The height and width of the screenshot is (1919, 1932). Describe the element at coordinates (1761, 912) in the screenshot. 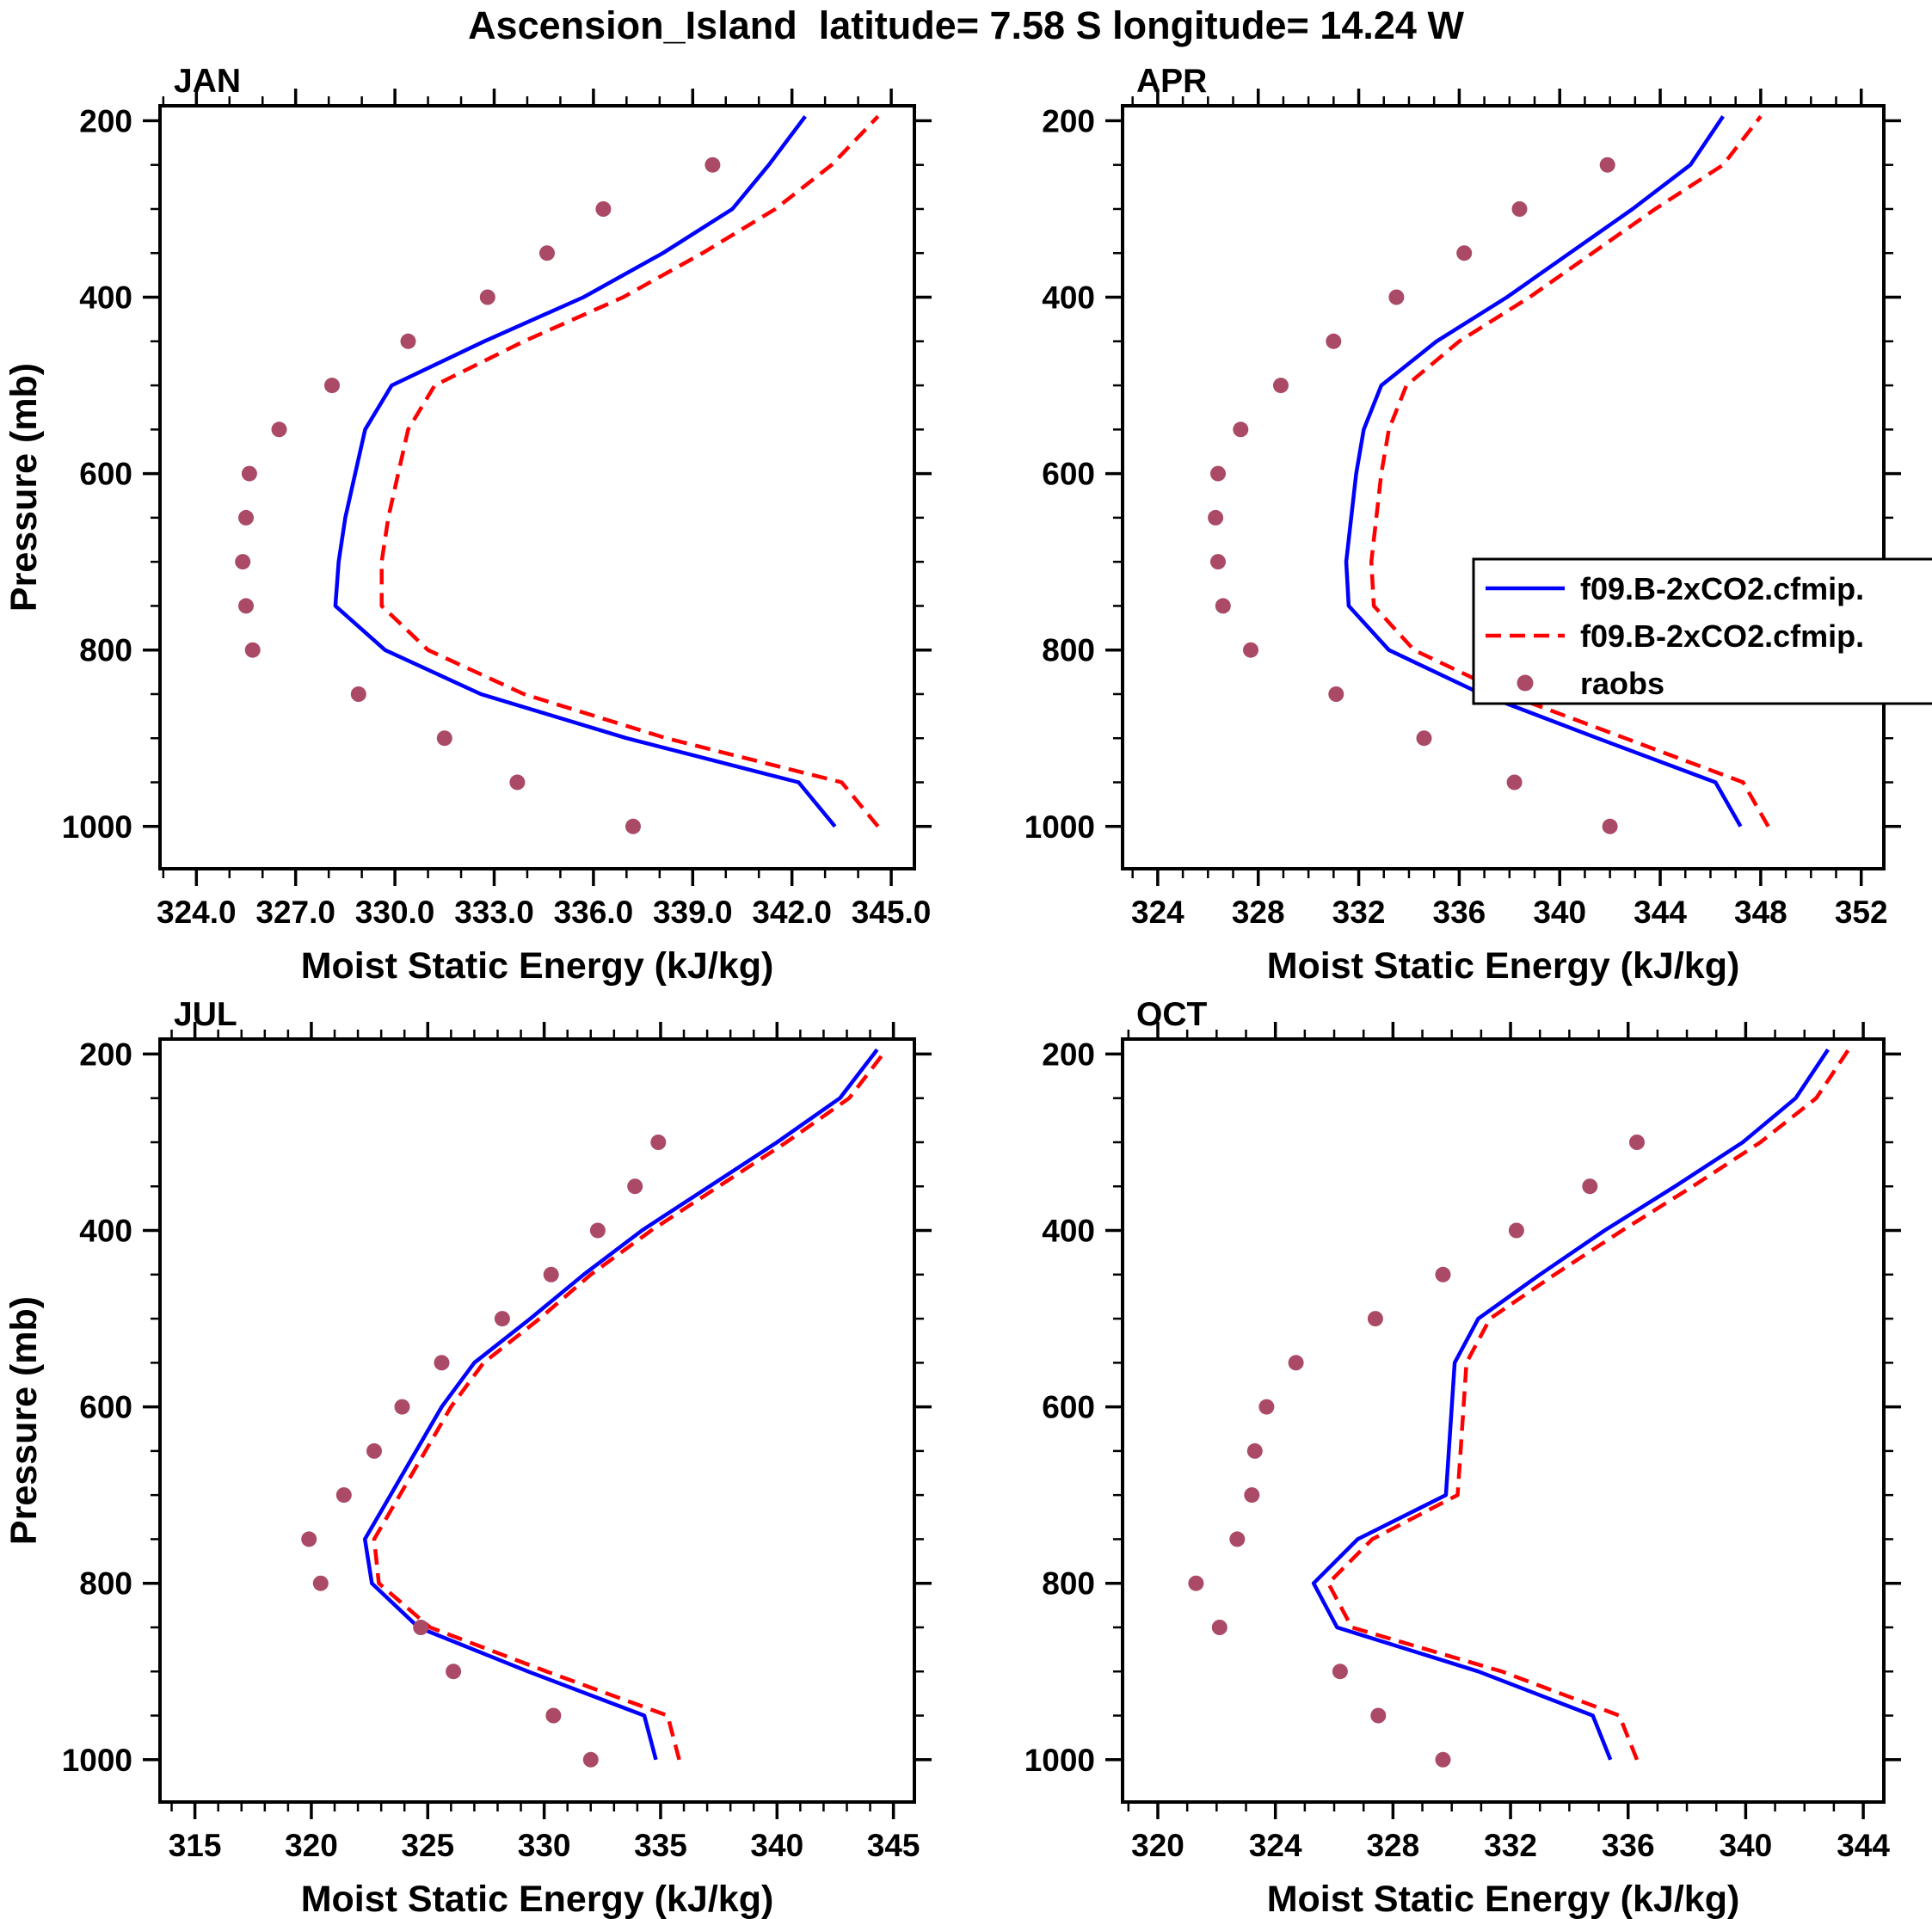

I see `x-tick-label: 348` at that location.